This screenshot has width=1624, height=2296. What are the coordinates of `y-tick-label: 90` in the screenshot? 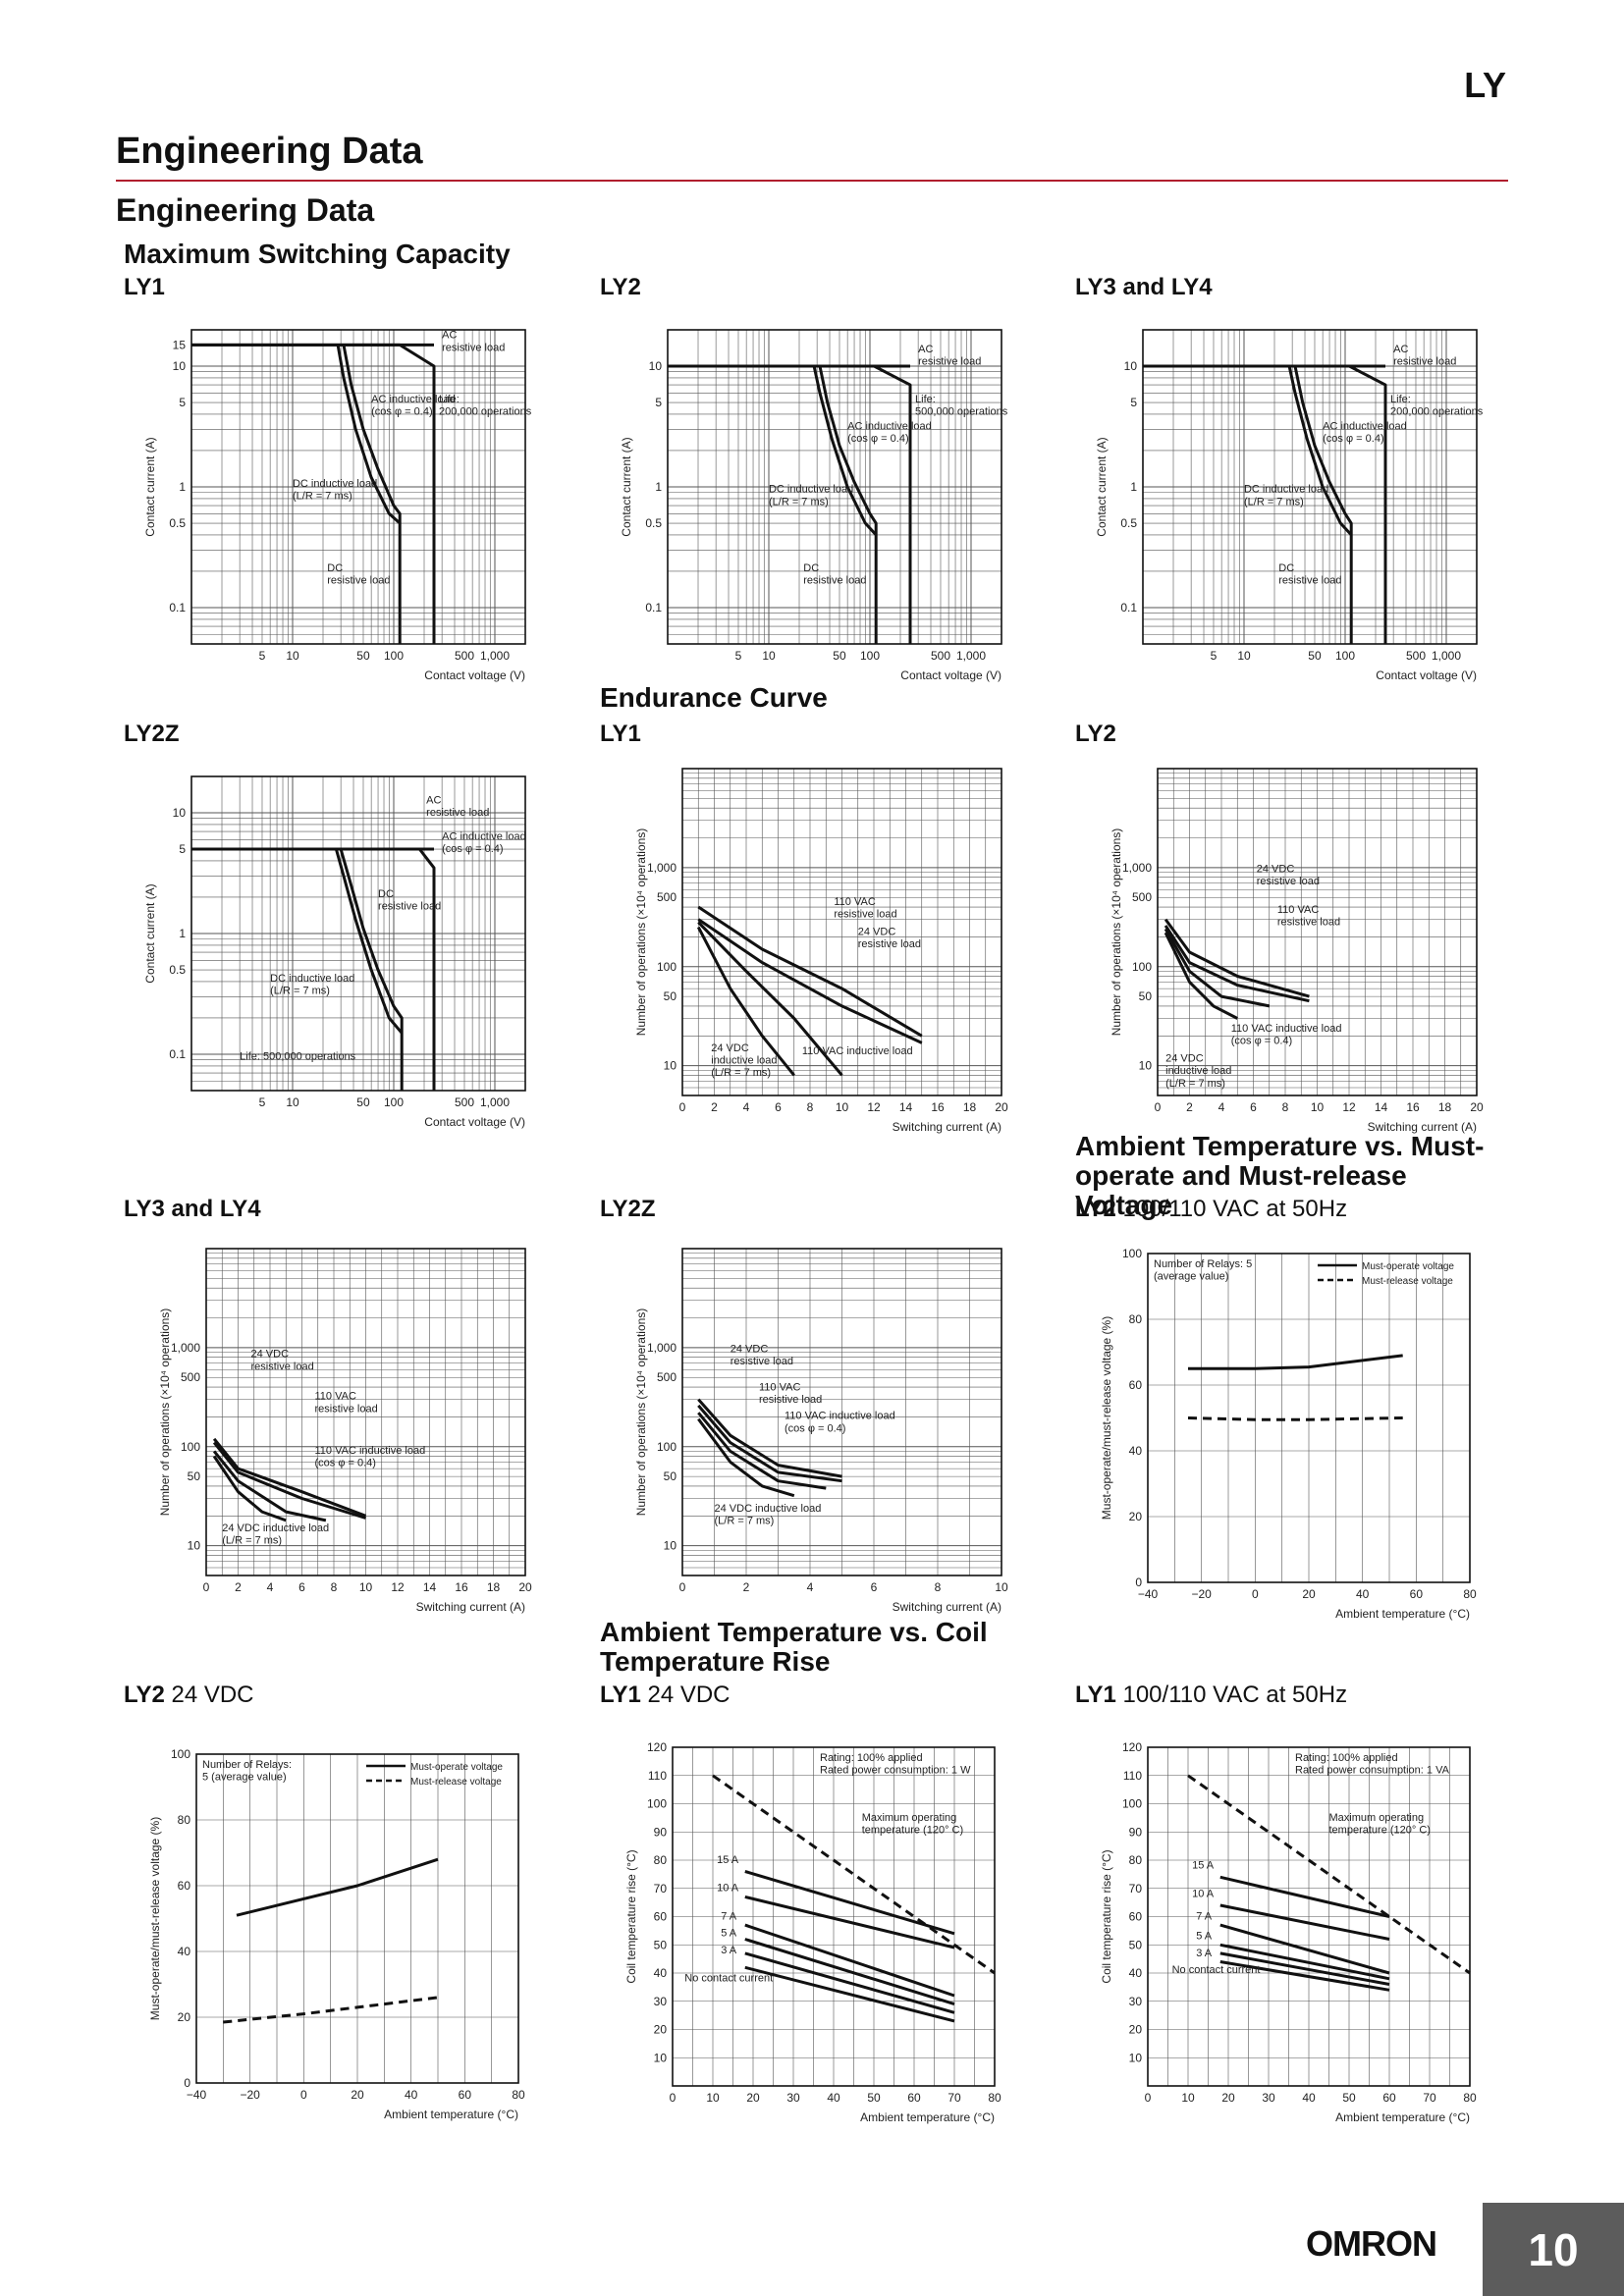 It's located at (1136, 1832).